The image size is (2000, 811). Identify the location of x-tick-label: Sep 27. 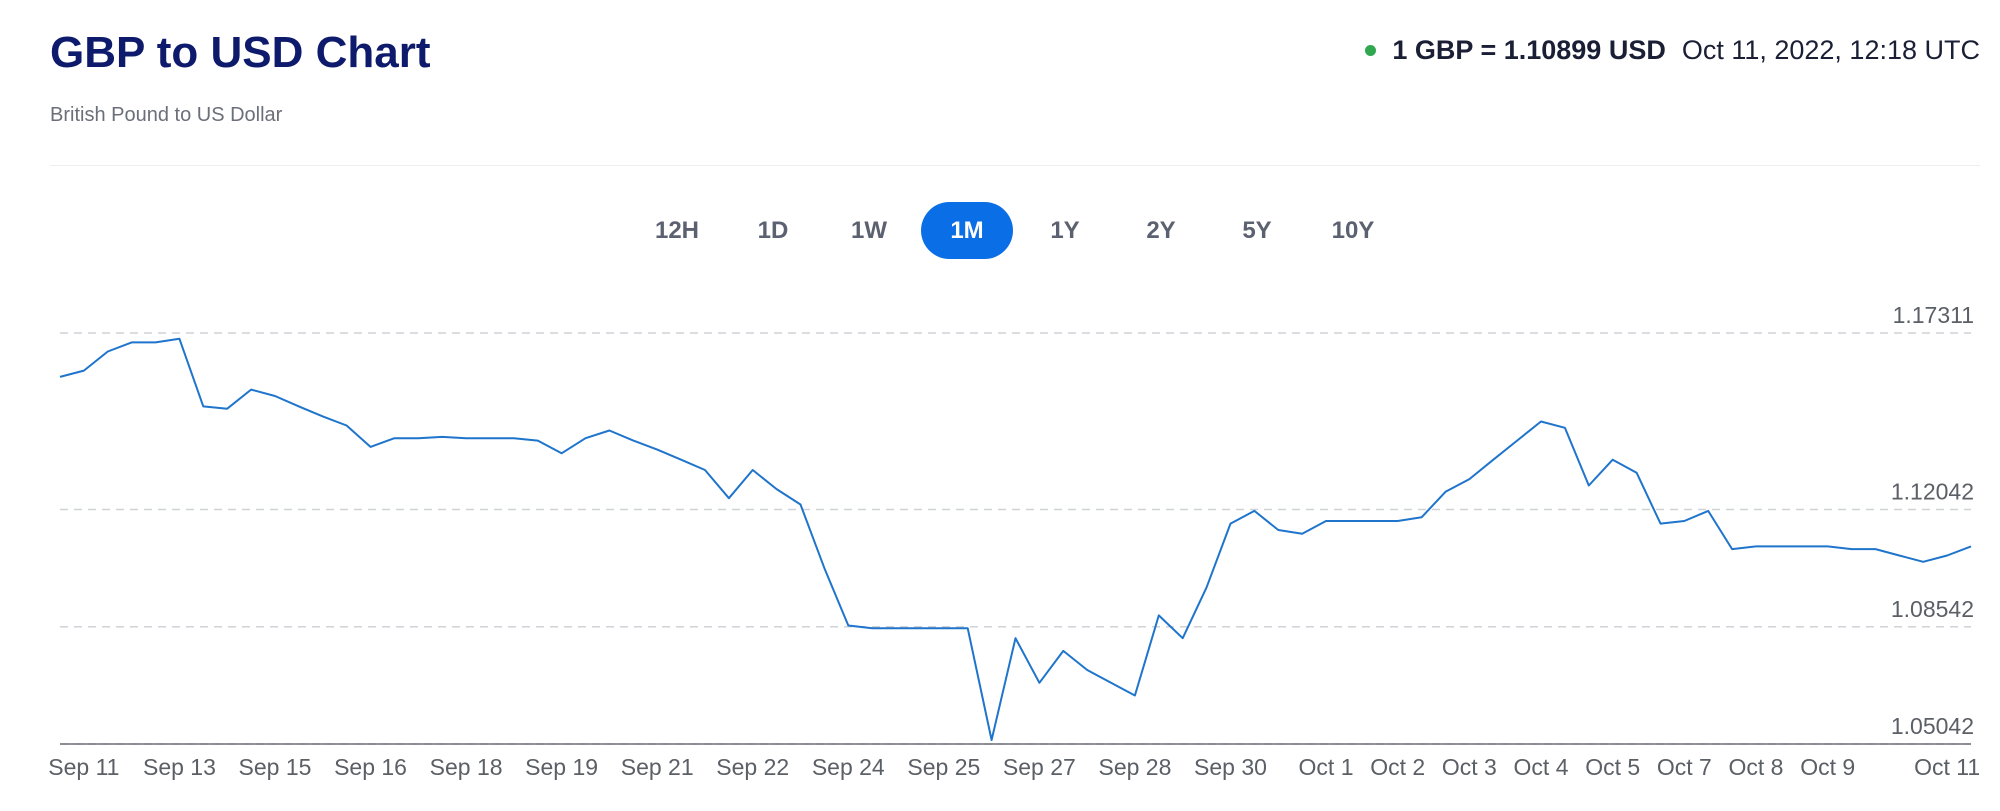
(1039, 767).